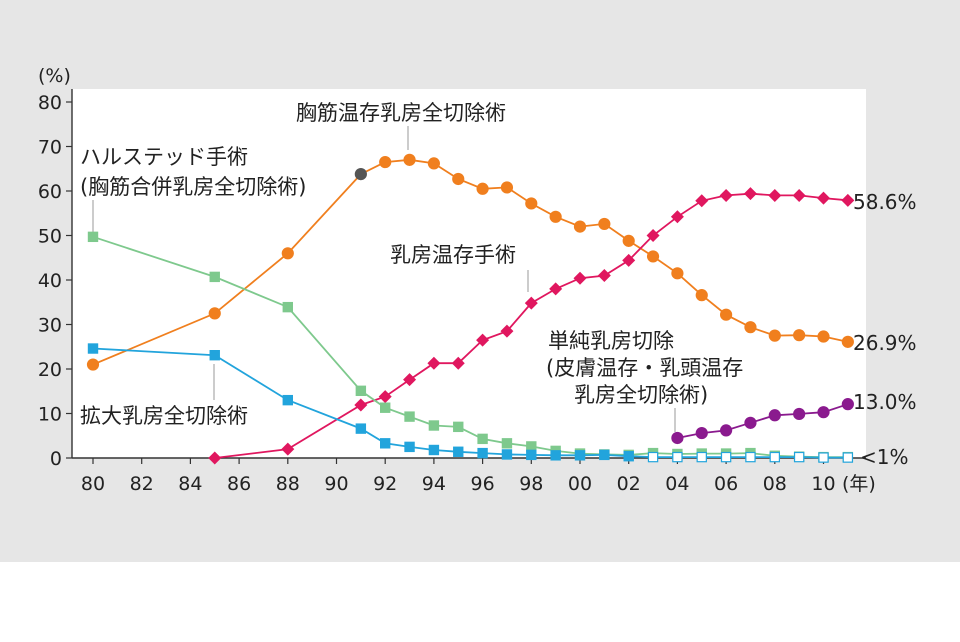 This screenshot has height=642, width=960. What do you see at coordinates (50, 237) in the screenshot?
I see `y-tick-label: 50` at bounding box center [50, 237].